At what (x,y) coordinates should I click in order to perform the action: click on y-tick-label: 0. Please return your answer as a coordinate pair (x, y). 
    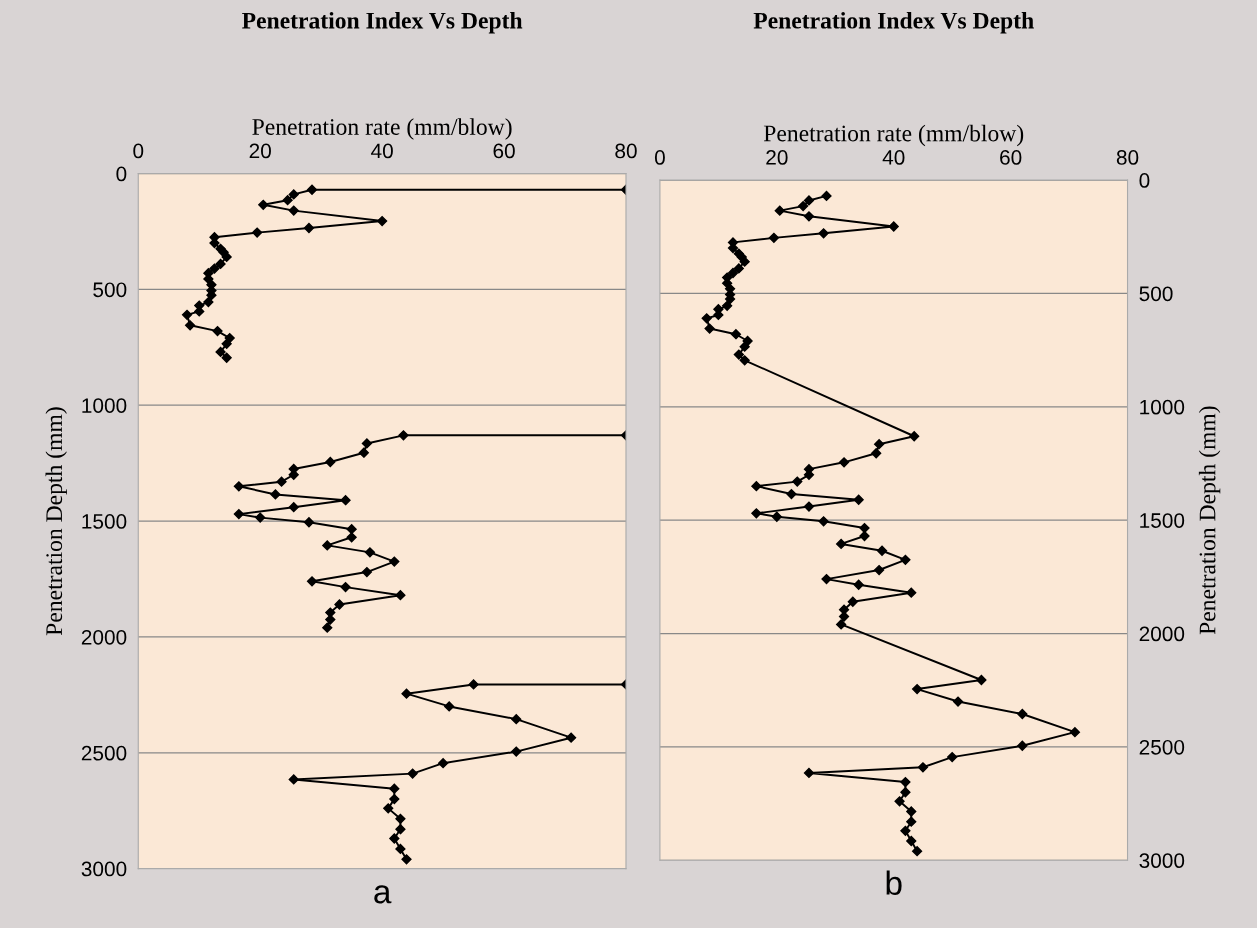
    Looking at the image, I should click on (121, 174).